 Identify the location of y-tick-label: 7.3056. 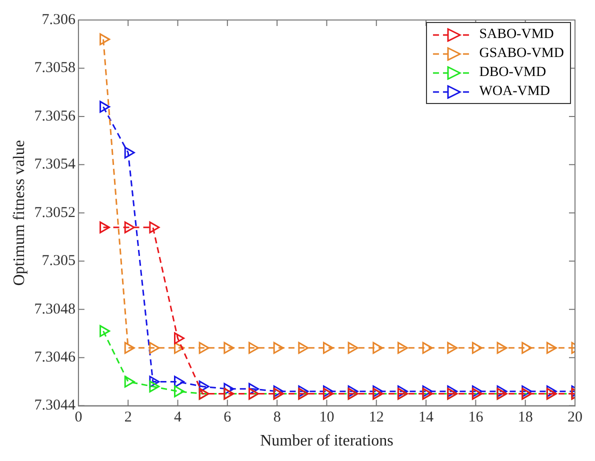
(55, 116).